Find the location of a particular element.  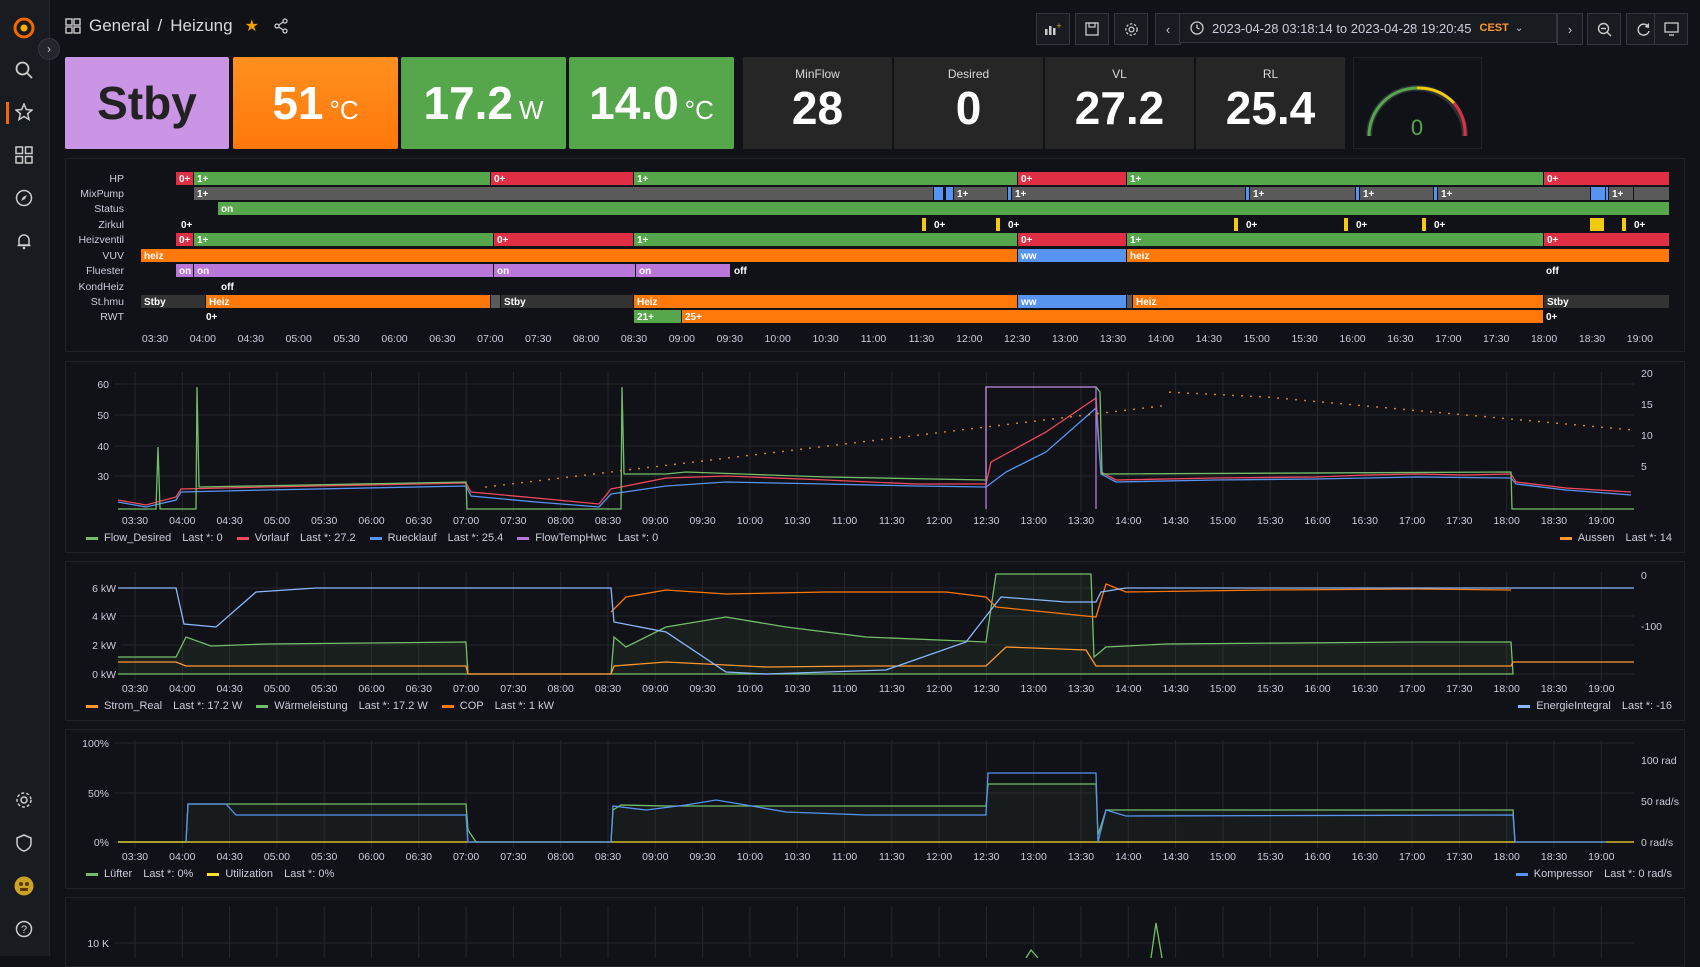

gauge-panel: 0 is located at coordinates (1417, 103).